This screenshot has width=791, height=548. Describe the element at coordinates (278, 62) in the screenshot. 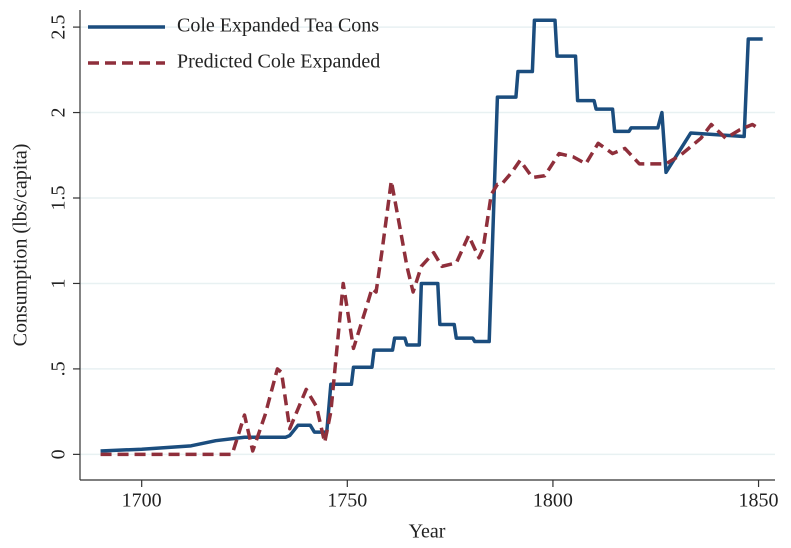

I see `legend-label: Predicted Cole Expanded` at that location.